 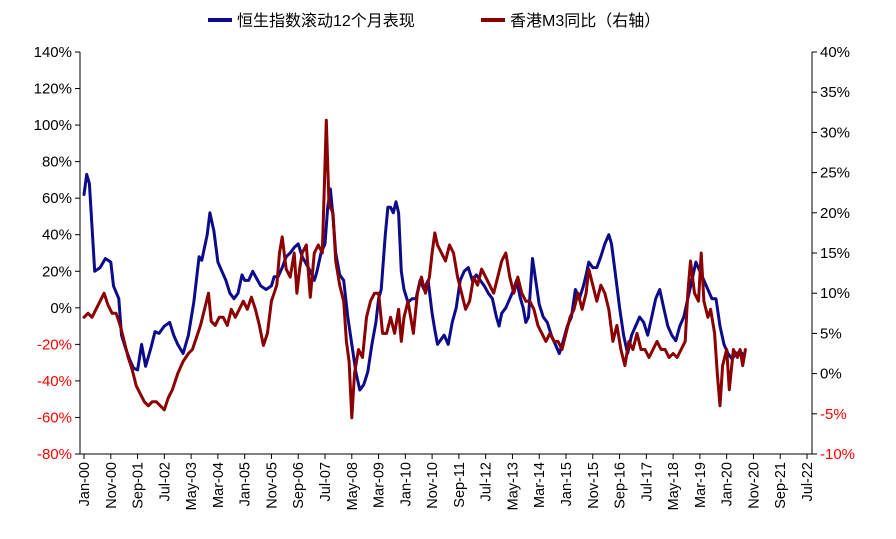 What do you see at coordinates (701, 485) in the screenshot?
I see `x-tick-label: Mar-19` at bounding box center [701, 485].